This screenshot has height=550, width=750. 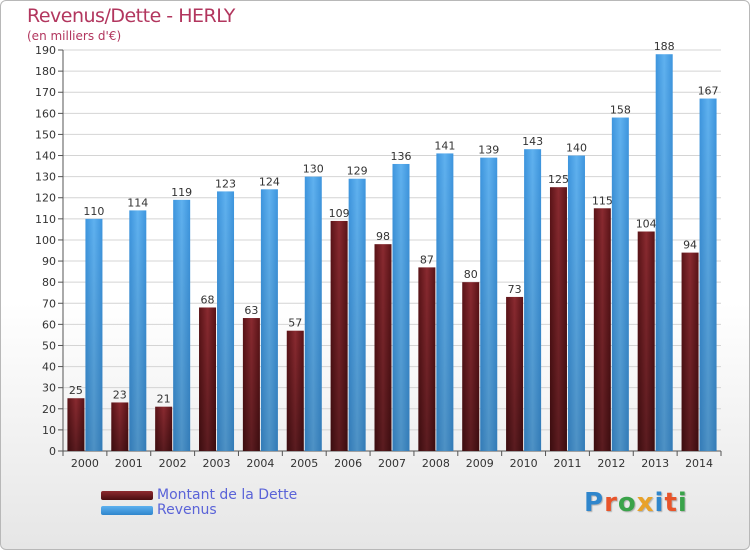 What do you see at coordinates (339, 213) in the screenshot?
I see `data-label-dette: 109` at bounding box center [339, 213].